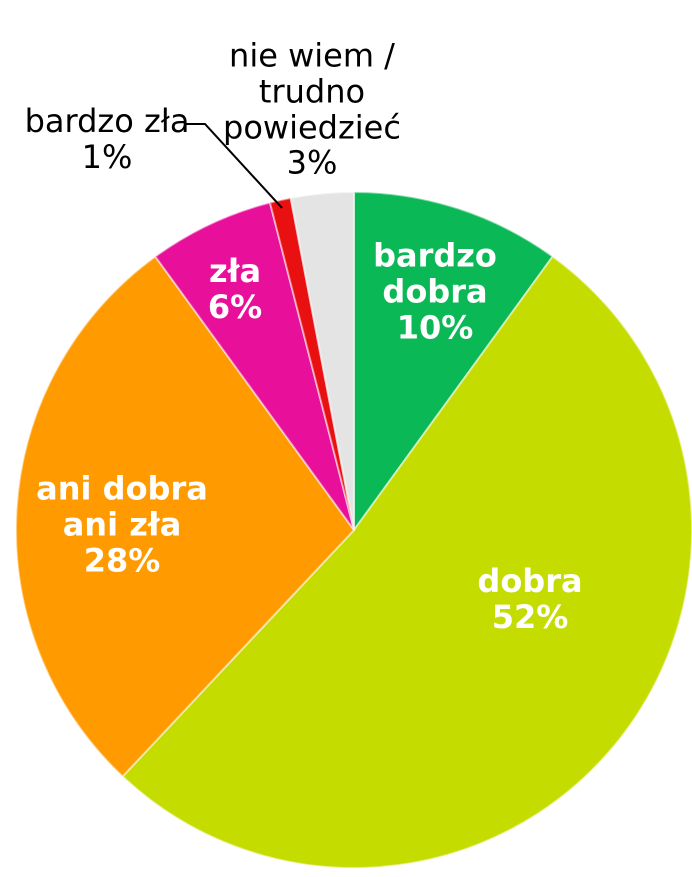  I want to click on value-label: 1%, so click(107, 157).